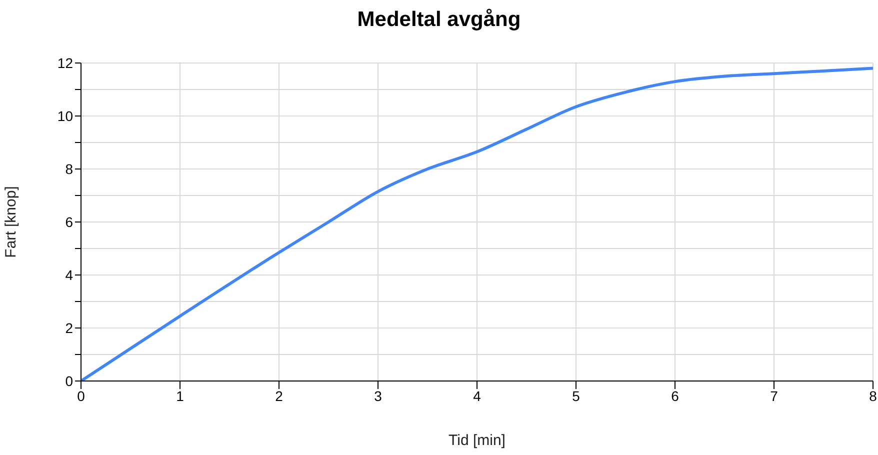 This screenshot has height=455, width=878. What do you see at coordinates (81, 396) in the screenshot?
I see `x-tick-label: 0` at bounding box center [81, 396].